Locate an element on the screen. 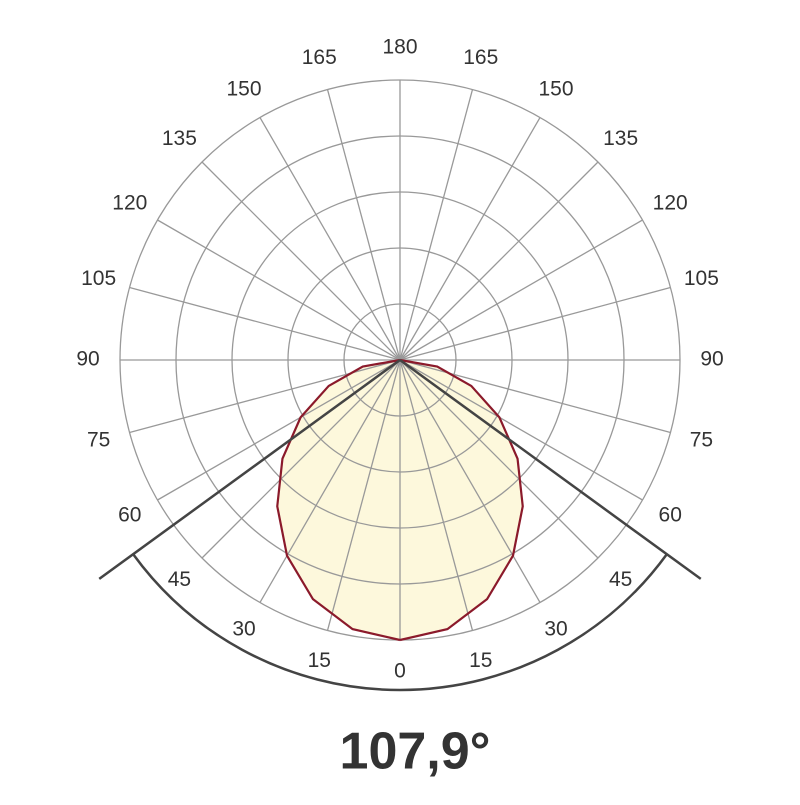 The height and width of the screenshot is (805, 800). curve-left is located at coordinates (338, 500).